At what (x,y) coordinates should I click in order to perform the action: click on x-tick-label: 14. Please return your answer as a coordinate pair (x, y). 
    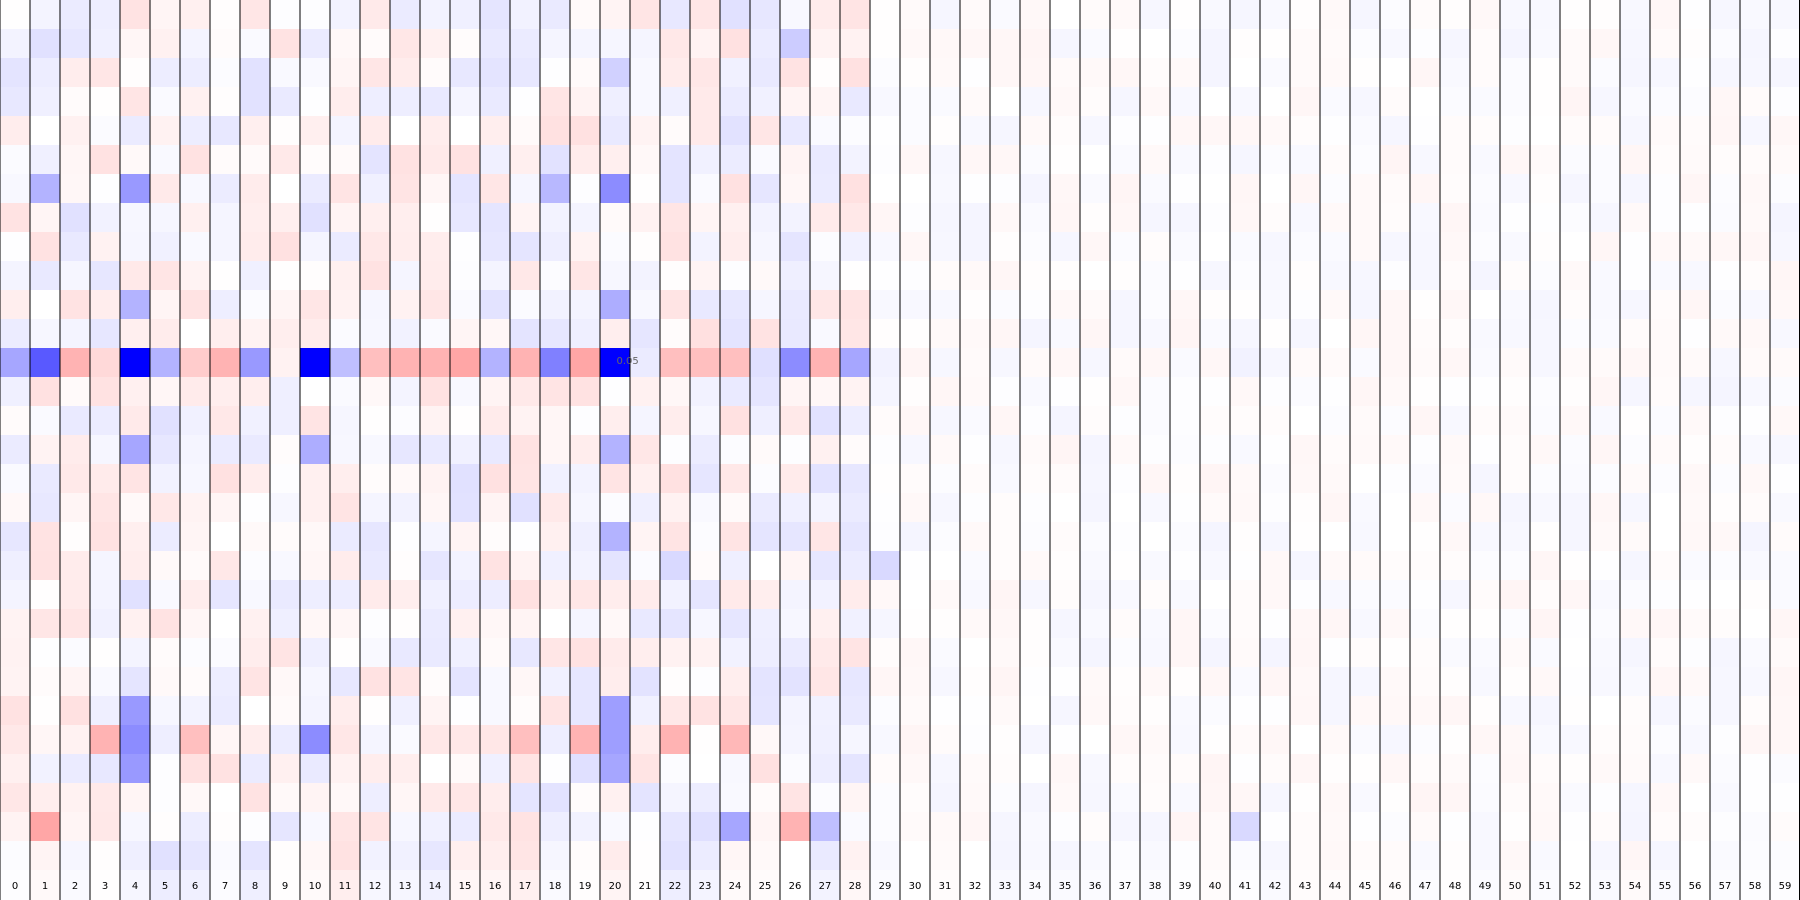
    Looking at the image, I should click on (435, 886).